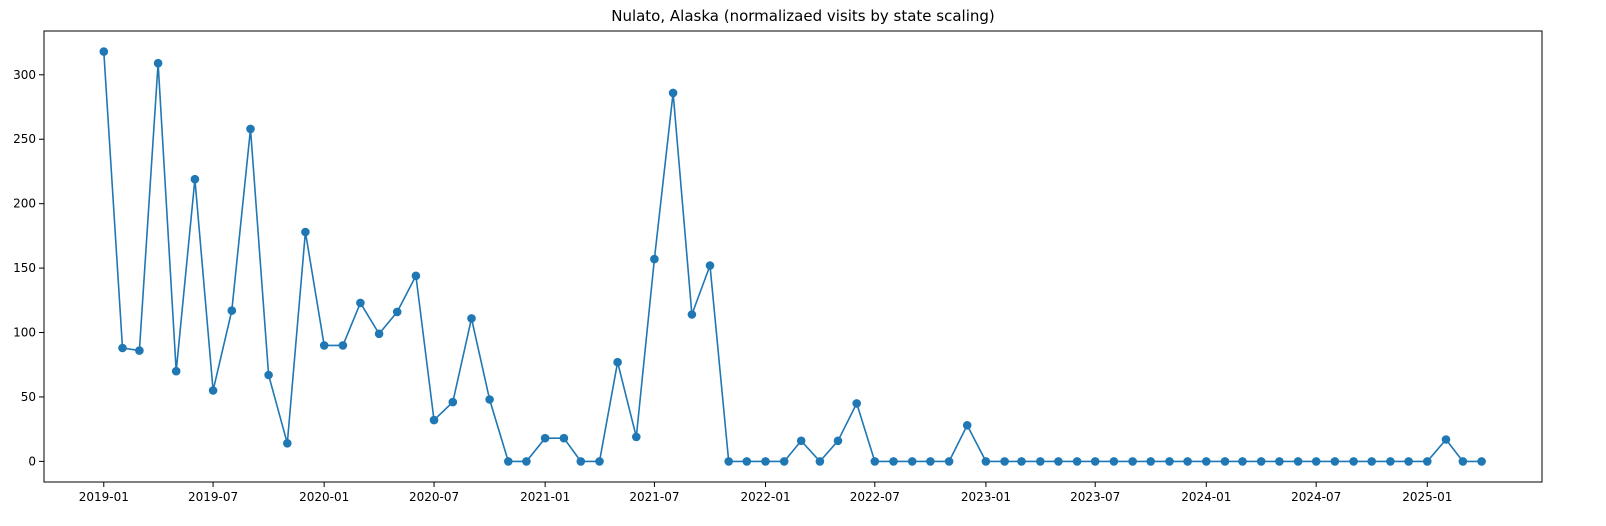 The width and height of the screenshot is (1606, 526). What do you see at coordinates (104, 497) in the screenshot?
I see `x-tick-label: 2019-01` at bounding box center [104, 497].